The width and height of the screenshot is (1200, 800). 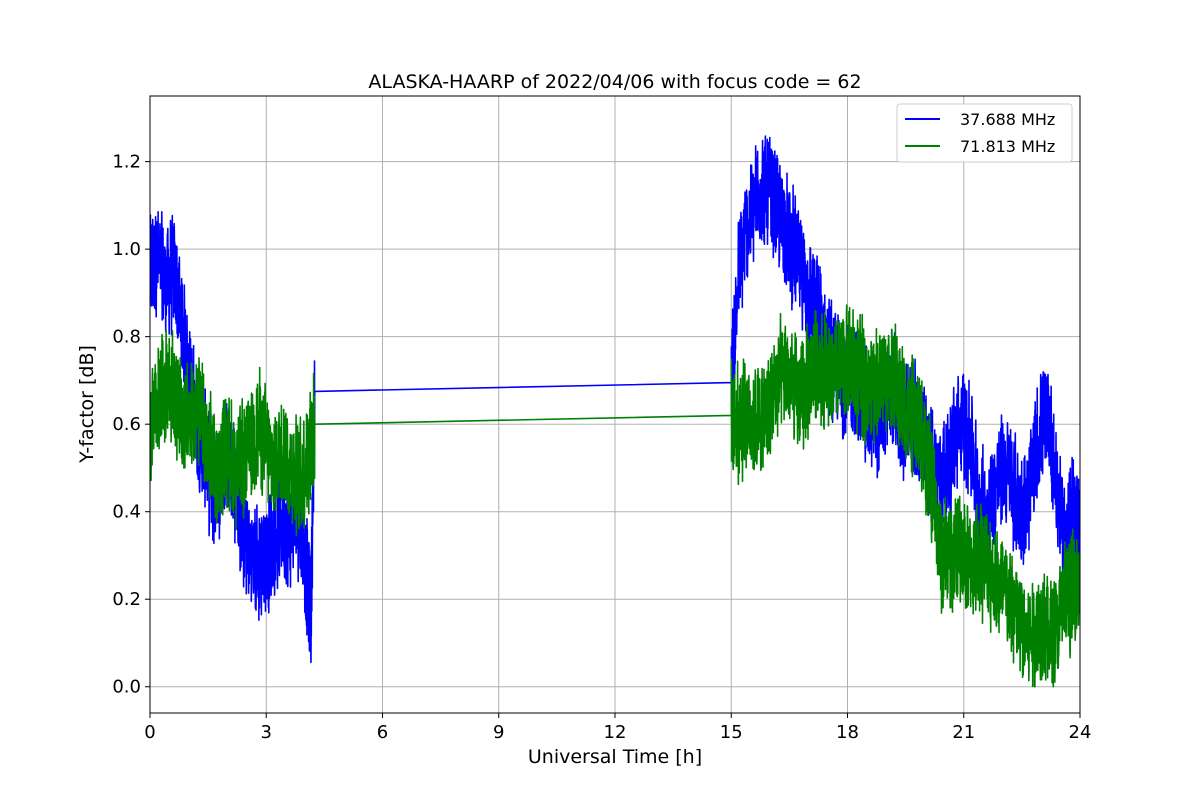 What do you see at coordinates (615, 732) in the screenshot?
I see `x-tick-label: 12` at bounding box center [615, 732].